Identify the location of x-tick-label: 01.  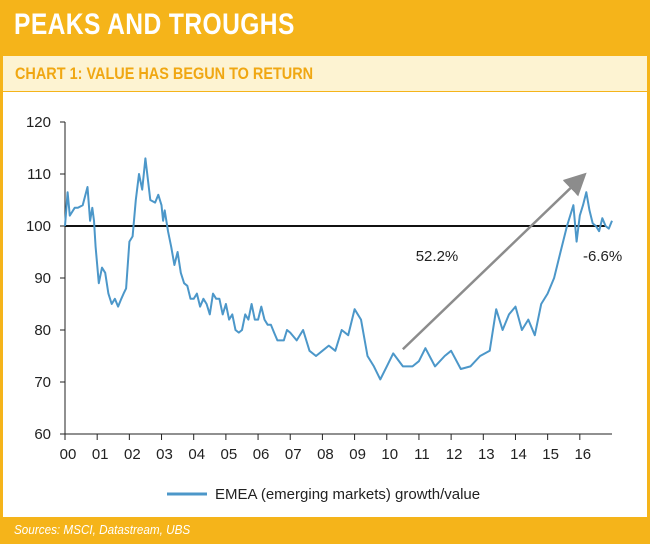
(100, 454).